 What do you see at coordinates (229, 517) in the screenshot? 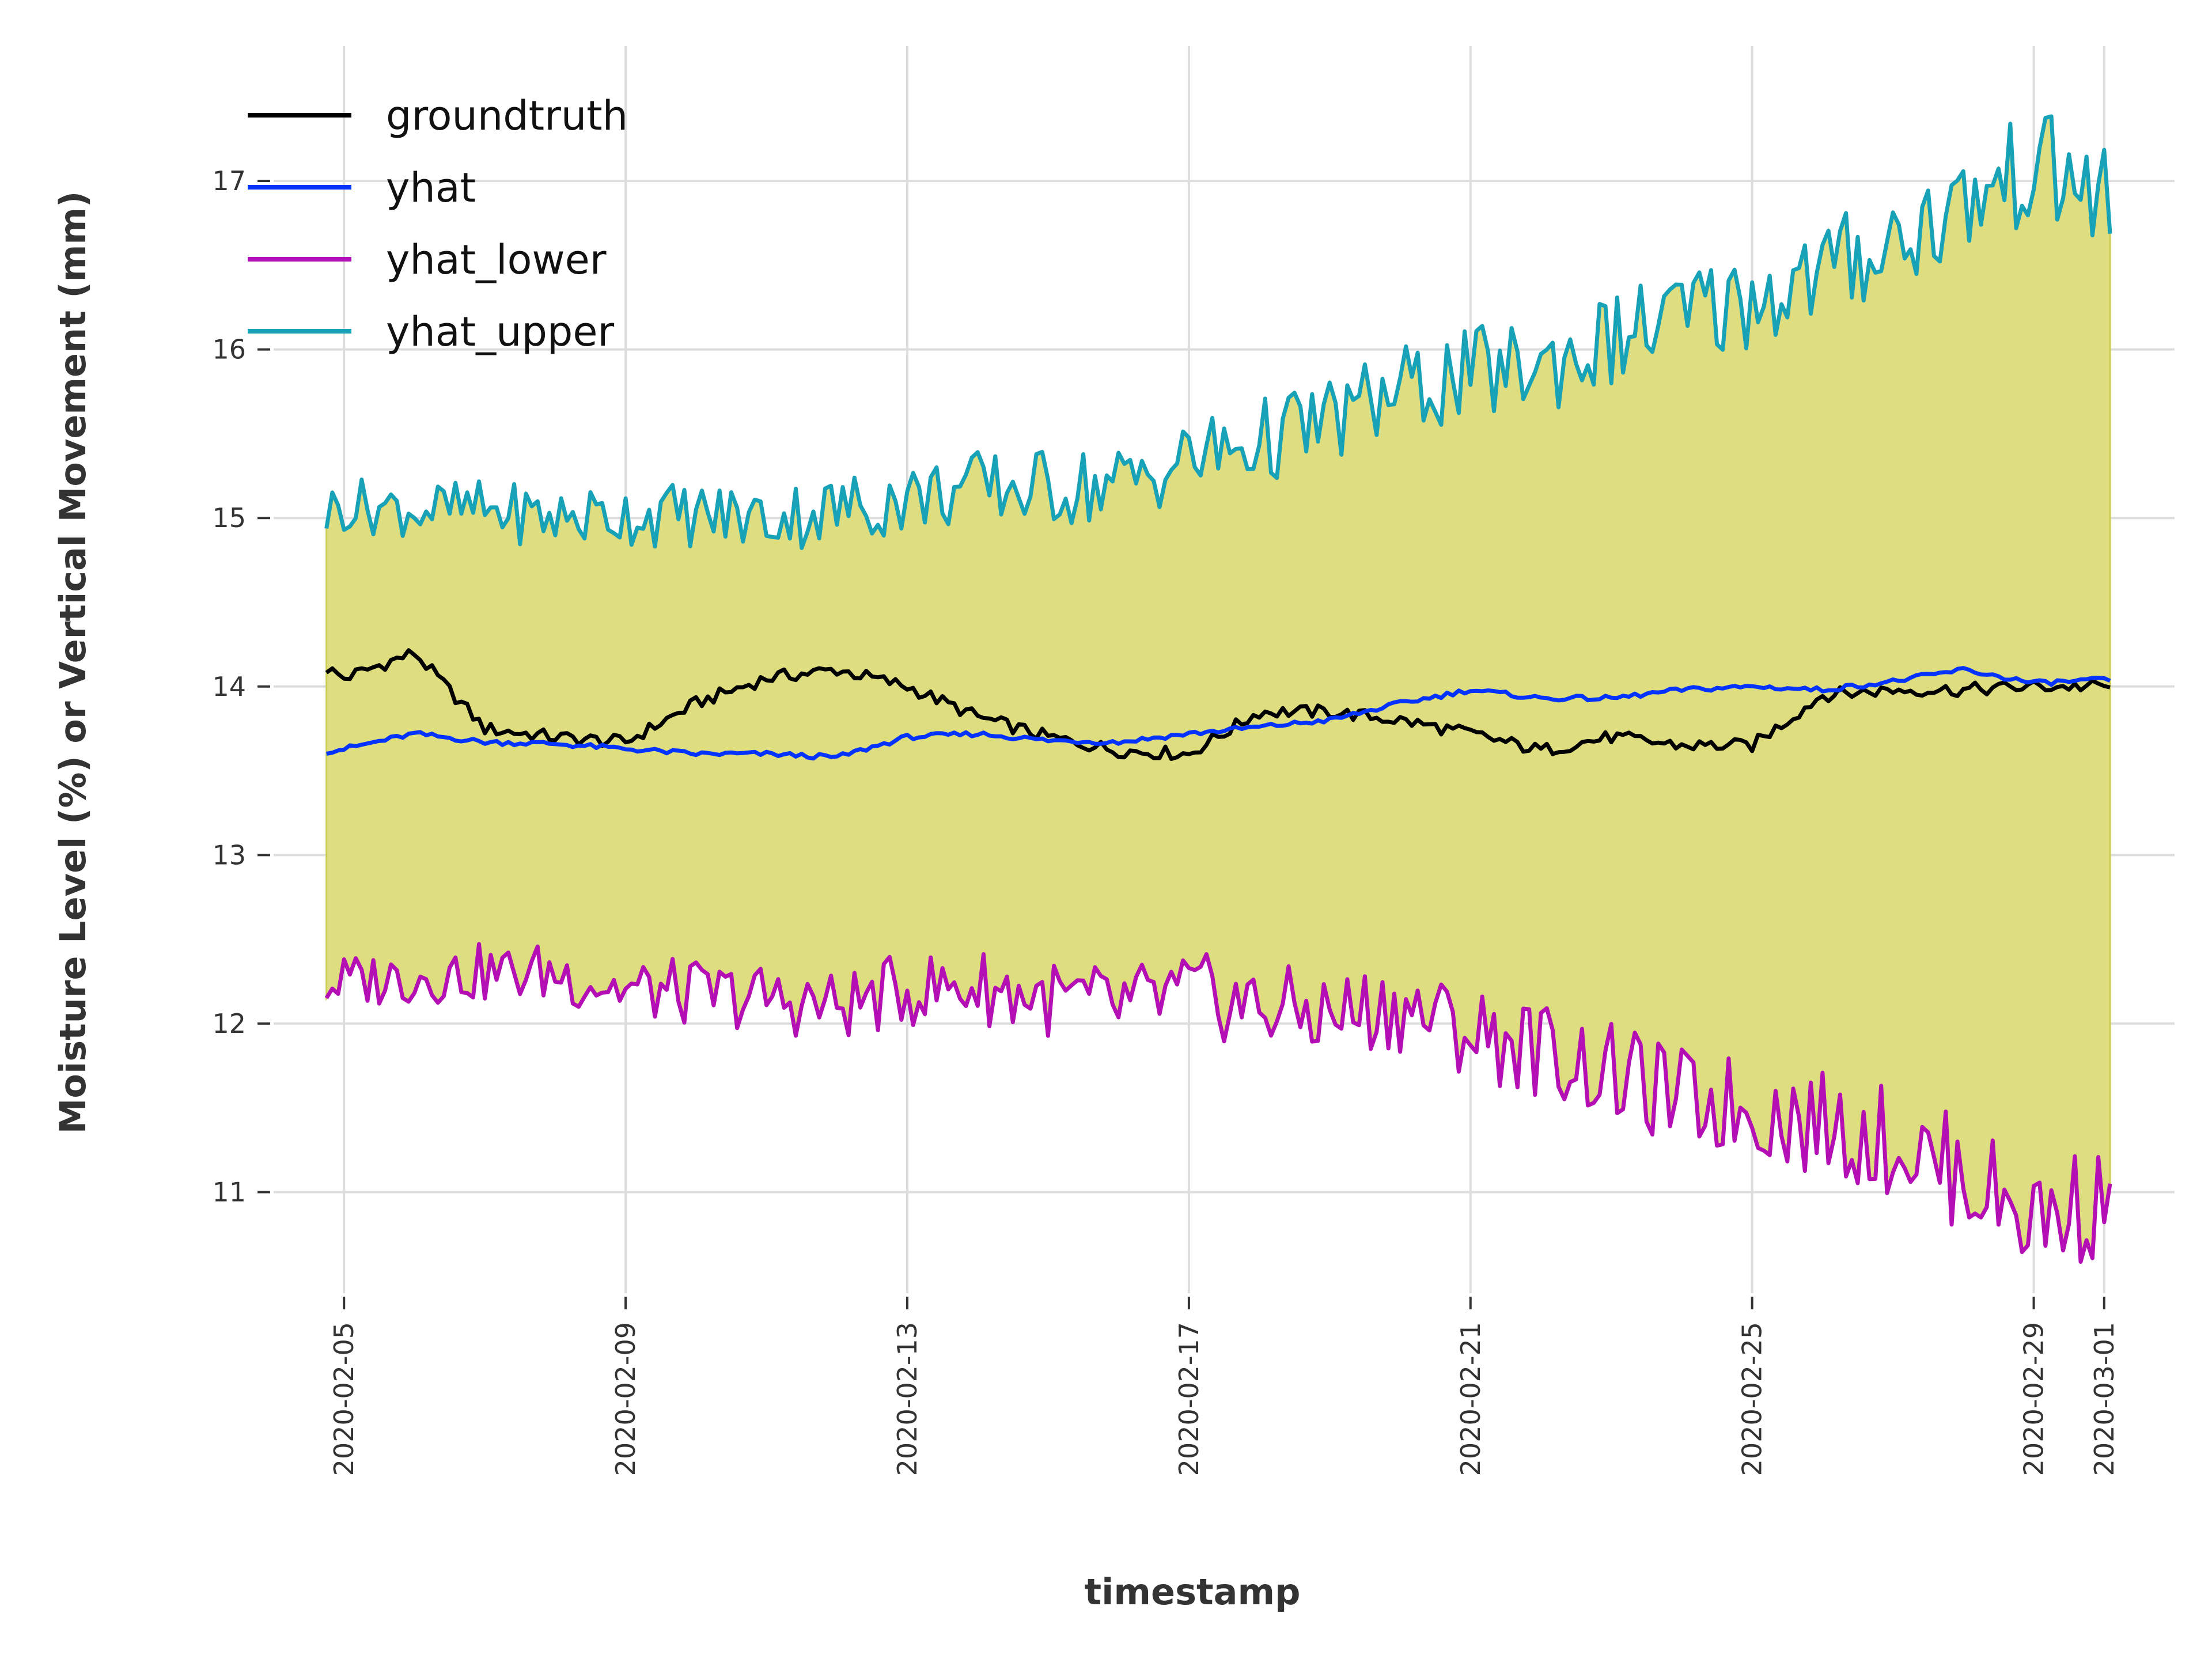
I see `y-tick-label: 15` at bounding box center [229, 517].